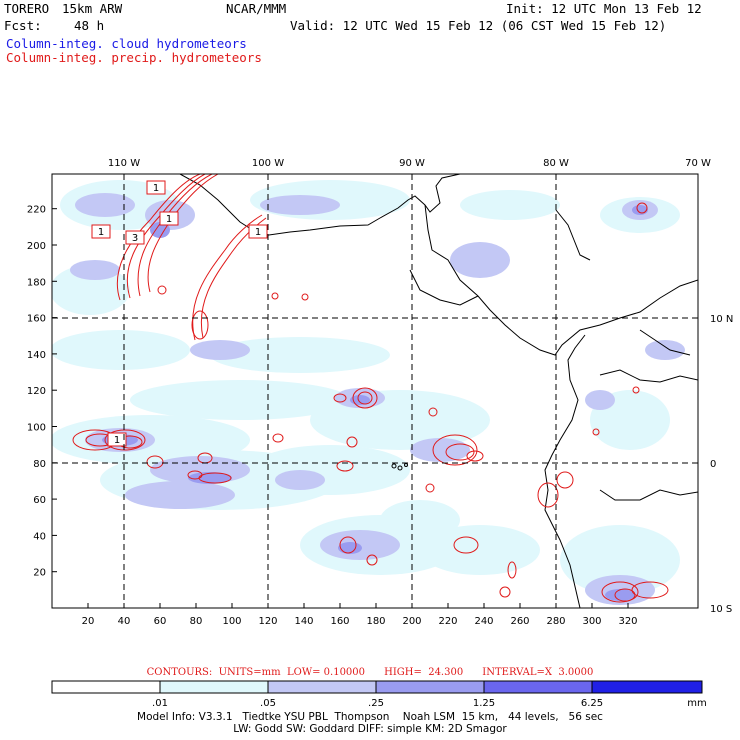 The image size is (740, 740). Describe the element at coordinates (39, 500) in the screenshot. I see `y-tick-label: 60` at that location.